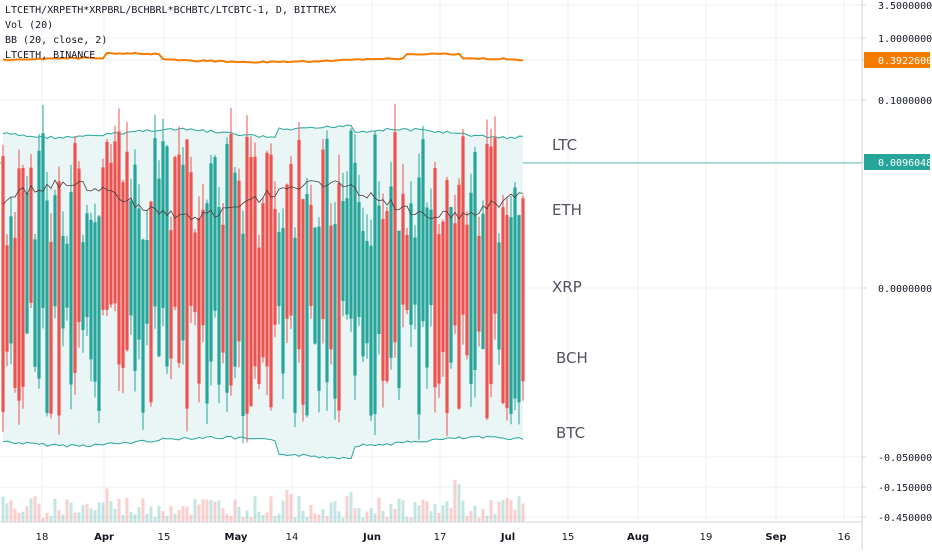 The image size is (932, 554). I want to click on annotation-bch: BCH, so click(572, 358).